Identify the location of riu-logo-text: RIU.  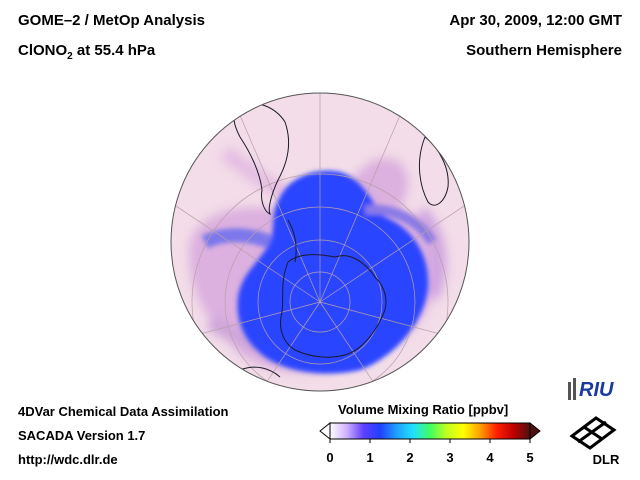
(596, 390).